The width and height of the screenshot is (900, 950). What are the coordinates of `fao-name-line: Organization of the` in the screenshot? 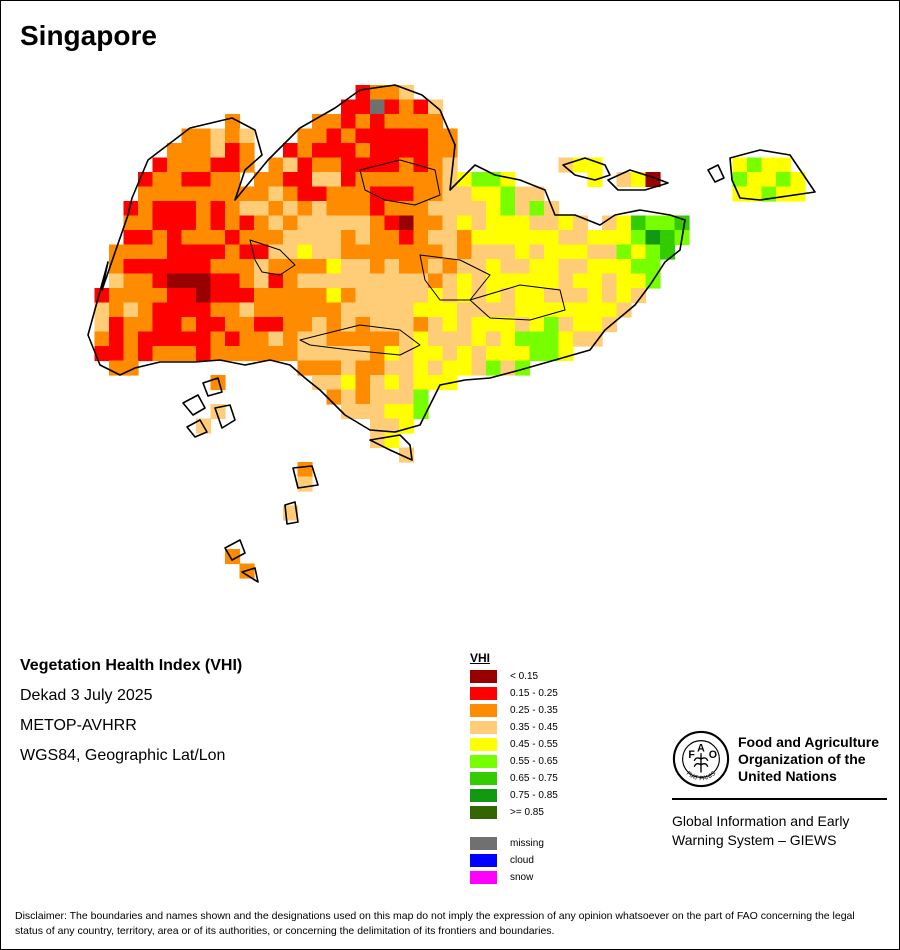 It's located at (802, 759).